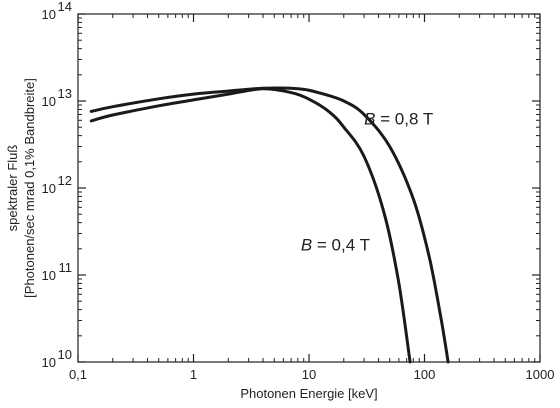 Image resolution: width=560 pixels, height=408 pixels. What do you see at coordinates (29, 188) in the screenshot?
I see `y-axis-title-line2: [Photonen/sec mrad 0,1% Bandbreite]` at bounding box center [29, 188].